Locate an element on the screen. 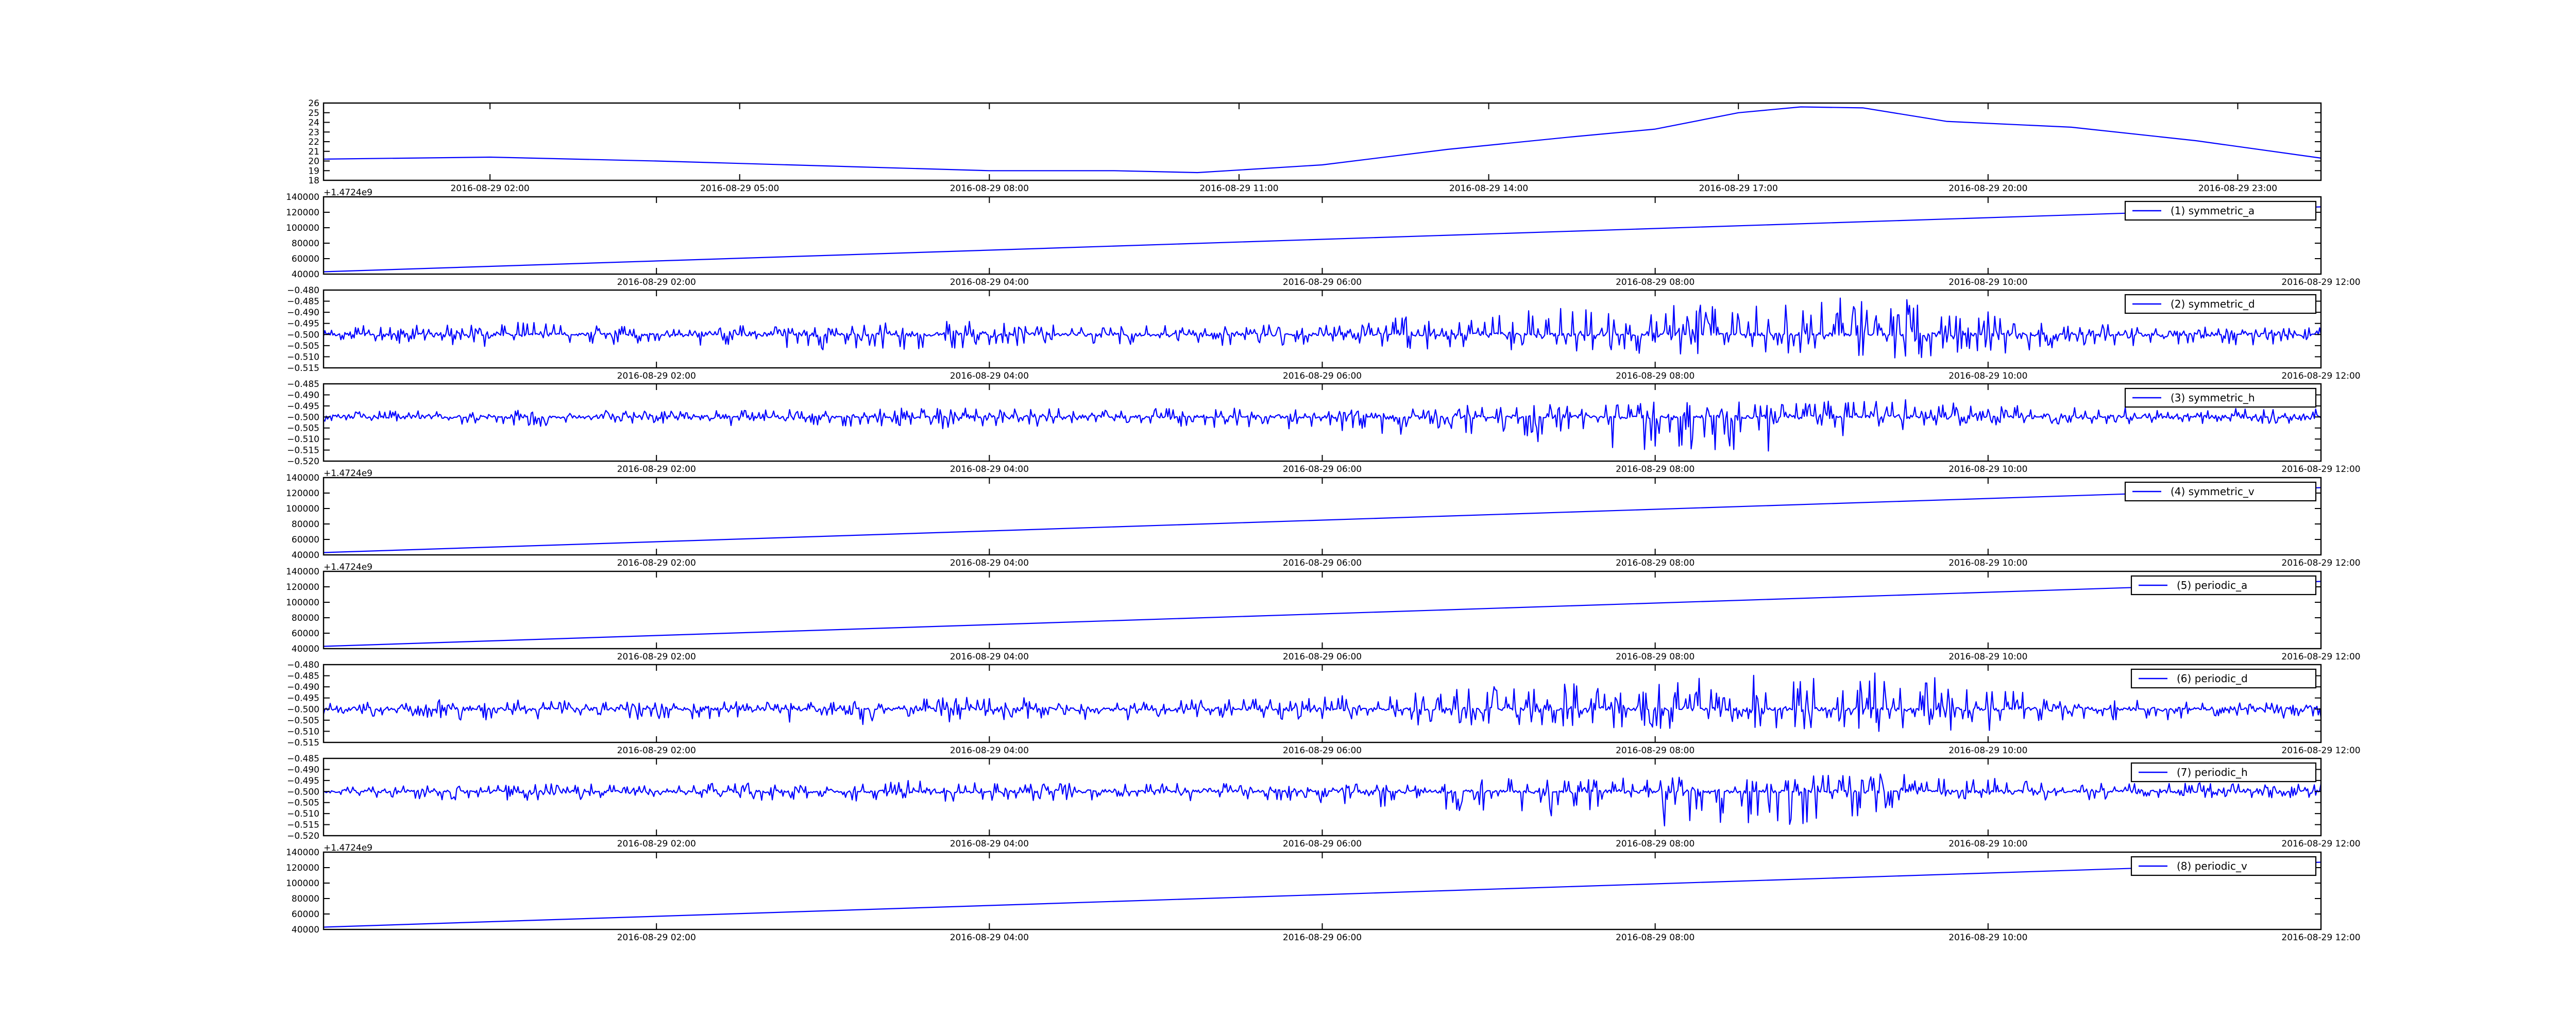  legend-box is located at coordinates (2220, 492).